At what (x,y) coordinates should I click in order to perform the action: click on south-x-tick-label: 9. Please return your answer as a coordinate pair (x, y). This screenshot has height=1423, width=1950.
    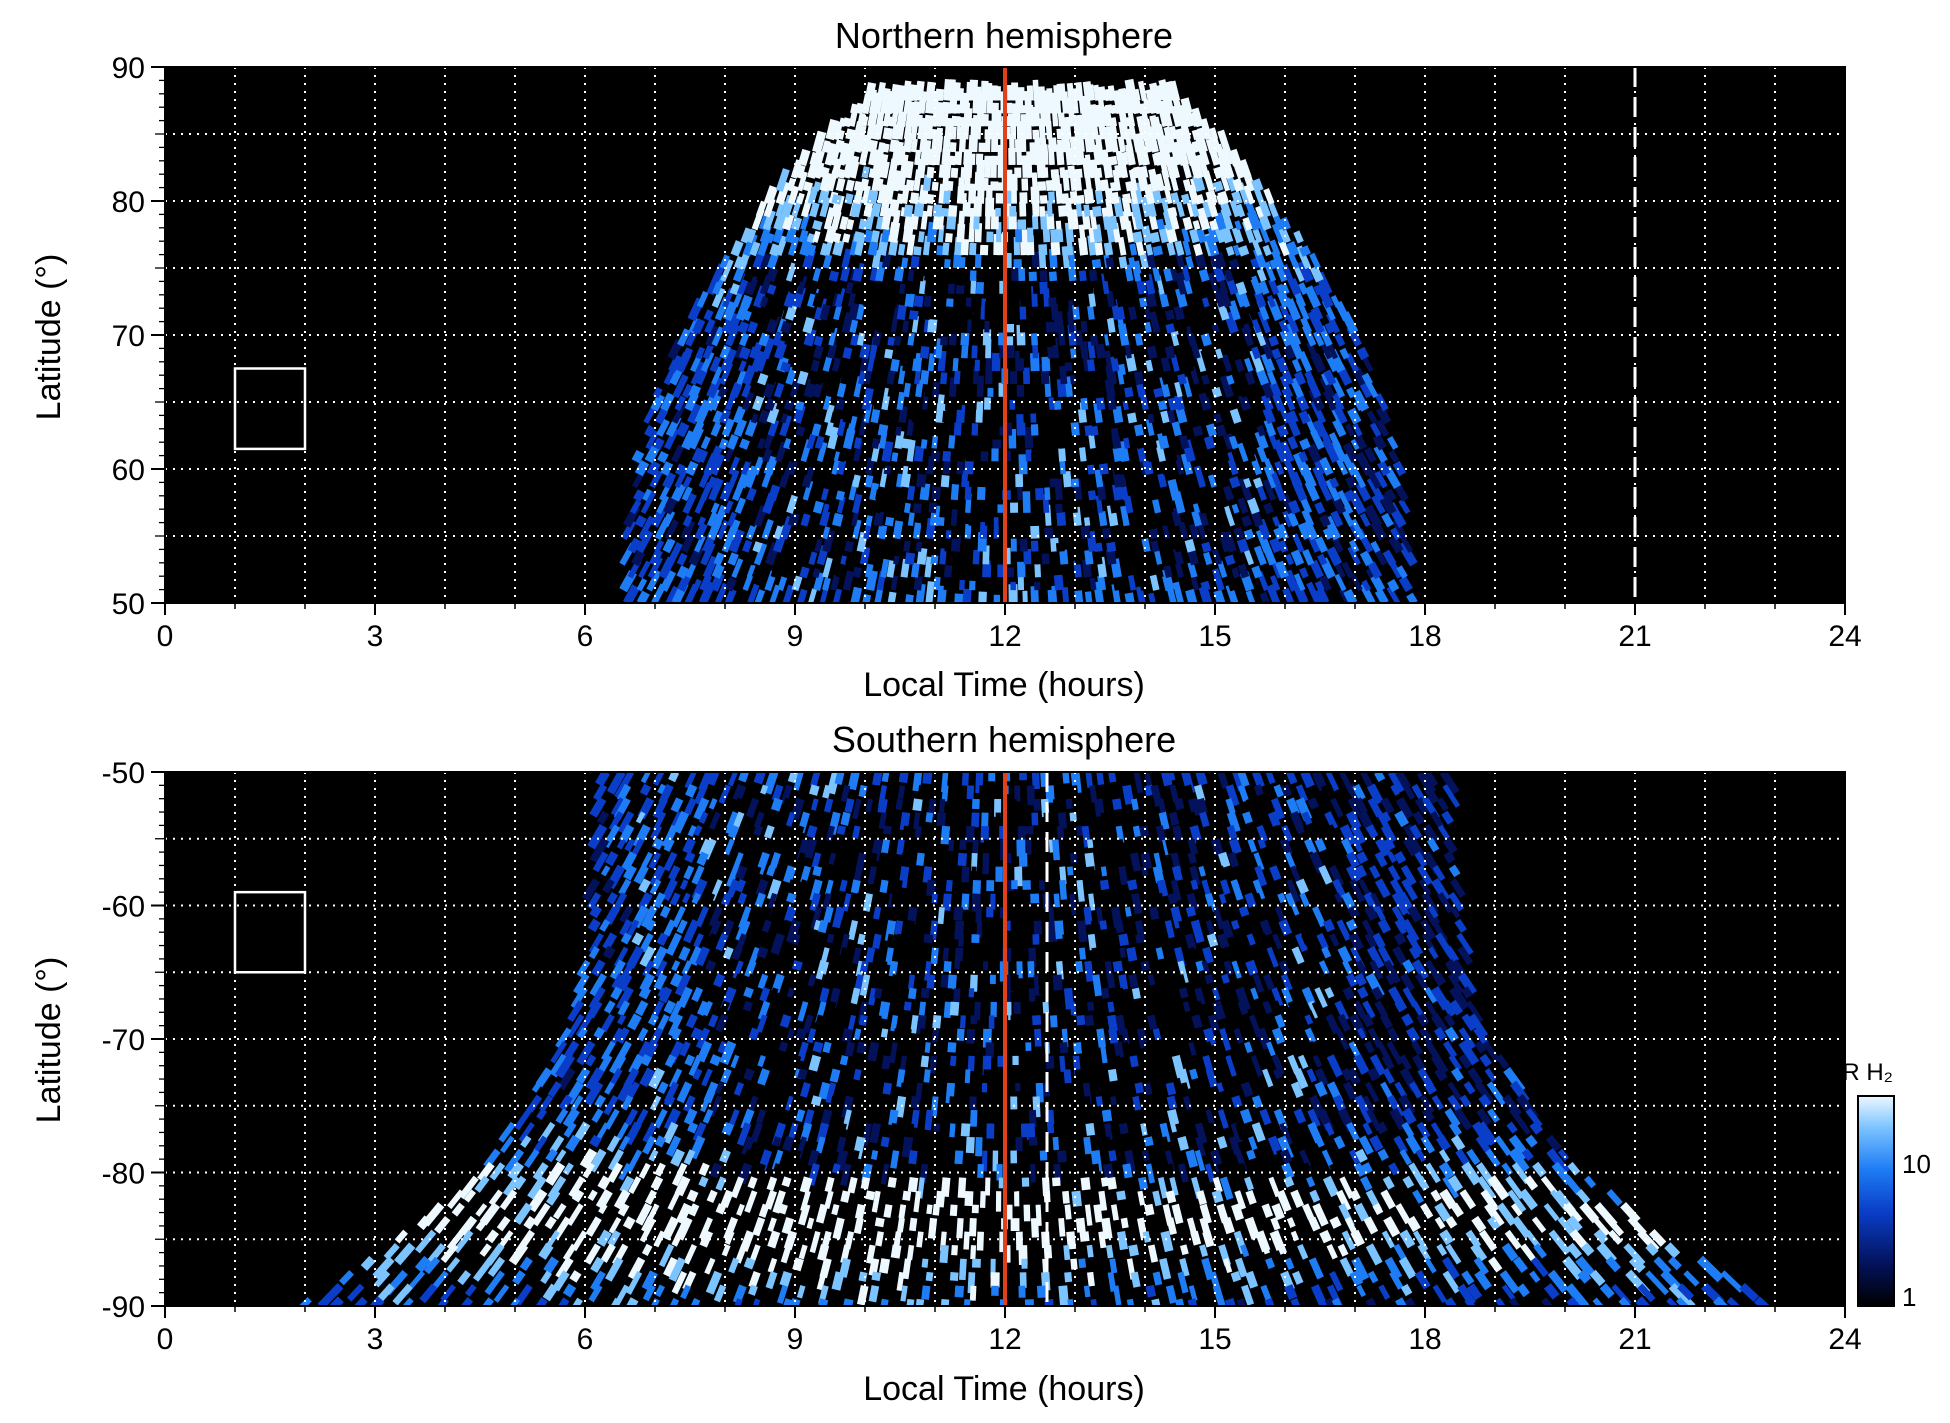
    Looking at the image, I should click on (795, 1339).